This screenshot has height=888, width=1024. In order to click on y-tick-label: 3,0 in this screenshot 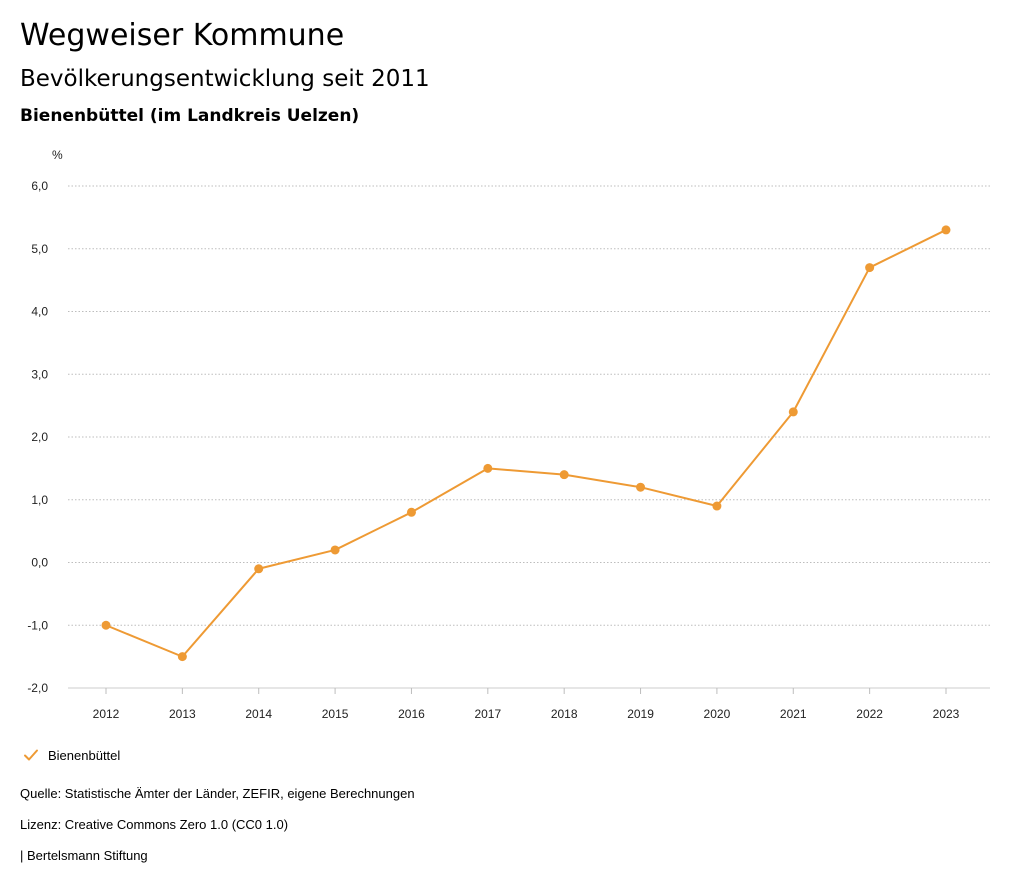, I will do `click(39, 374)`.